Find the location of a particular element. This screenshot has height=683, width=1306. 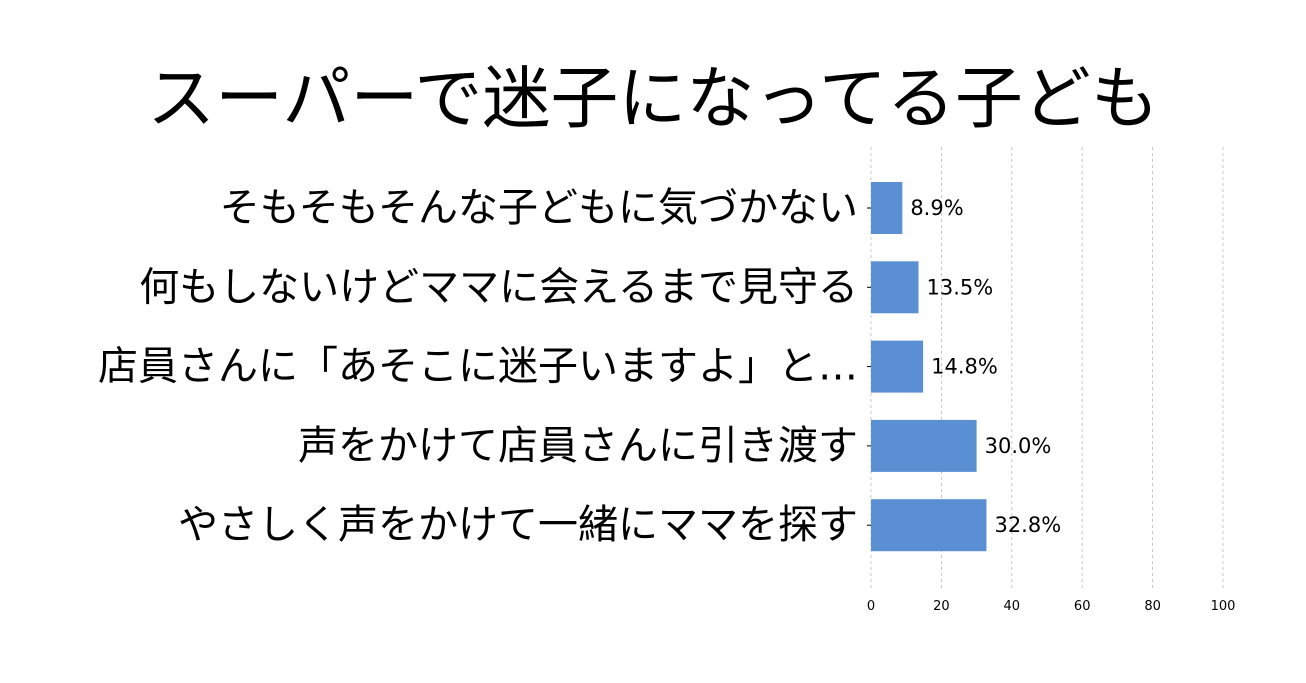

category-label-0: そもそもそんな子どもに気づかない is located at coordinates (539, 208).